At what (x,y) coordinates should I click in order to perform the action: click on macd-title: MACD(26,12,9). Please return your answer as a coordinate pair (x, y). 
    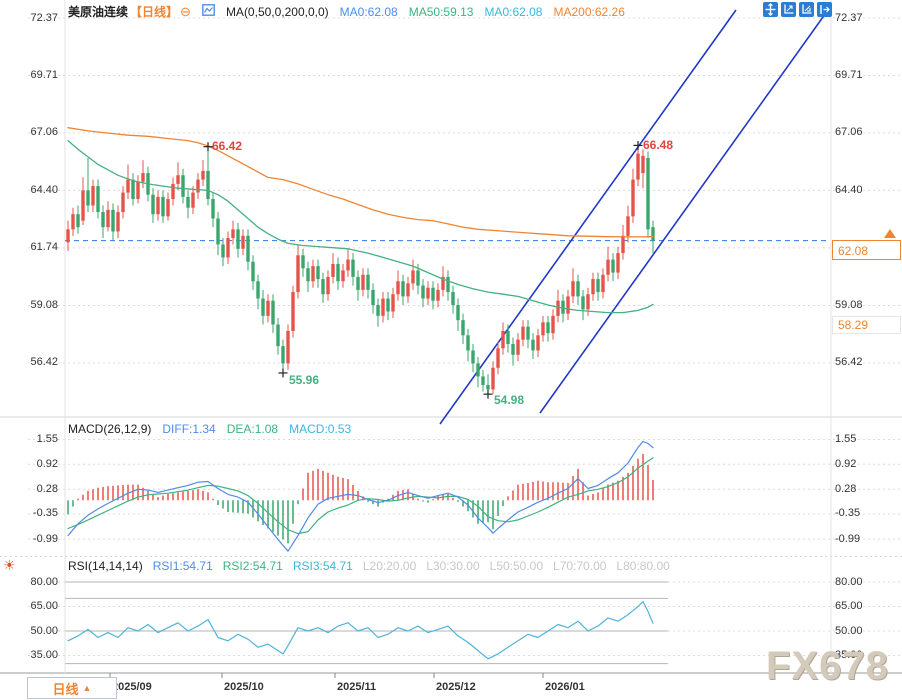
    Looking at the image, I should click on (110, 429).